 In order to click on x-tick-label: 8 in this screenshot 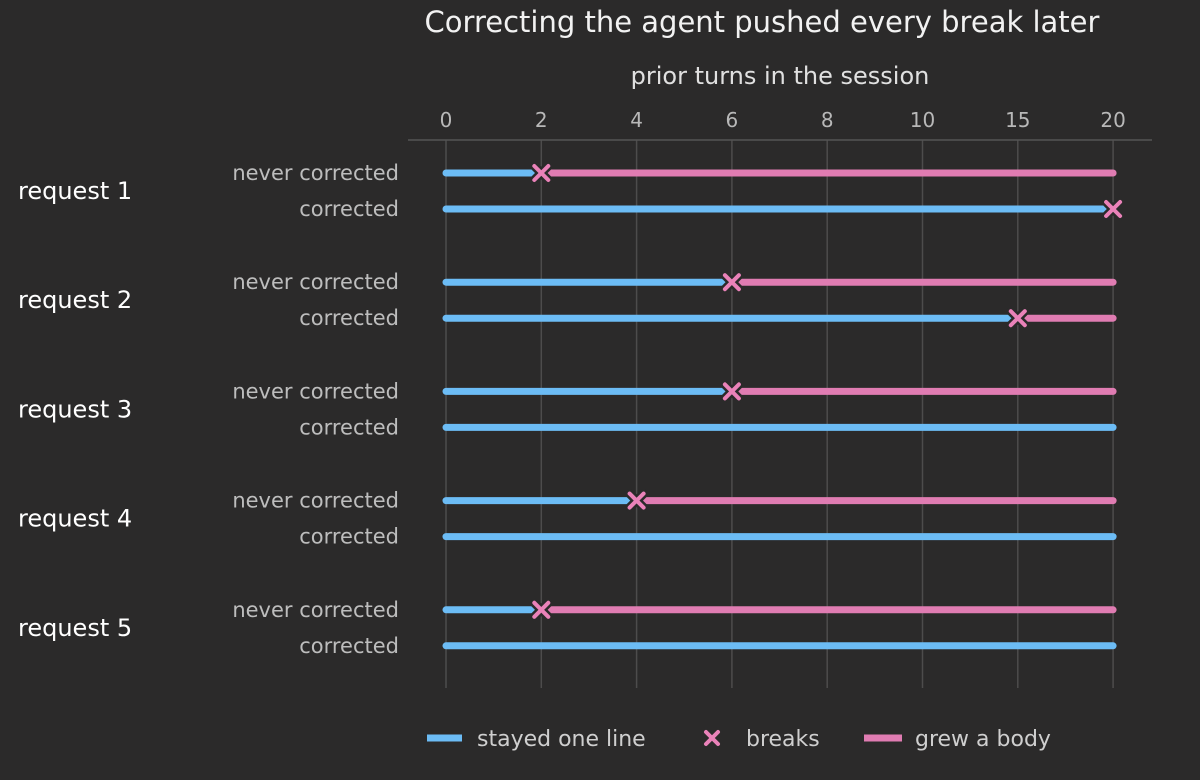, I will do `click(827, 120)`.